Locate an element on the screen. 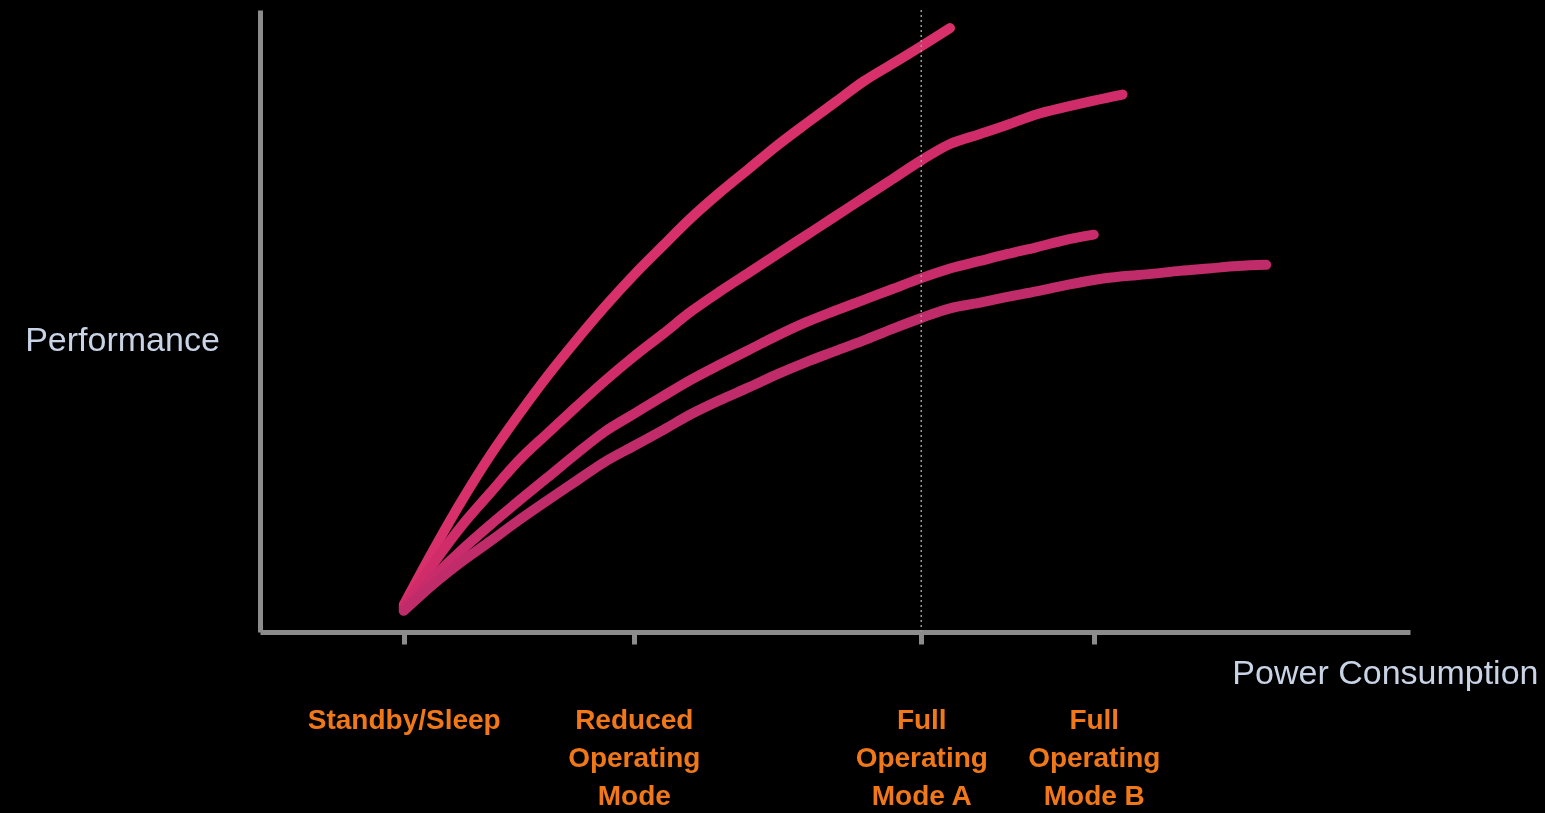  y-axis-title: Performance is located at coordinates (122, 338).